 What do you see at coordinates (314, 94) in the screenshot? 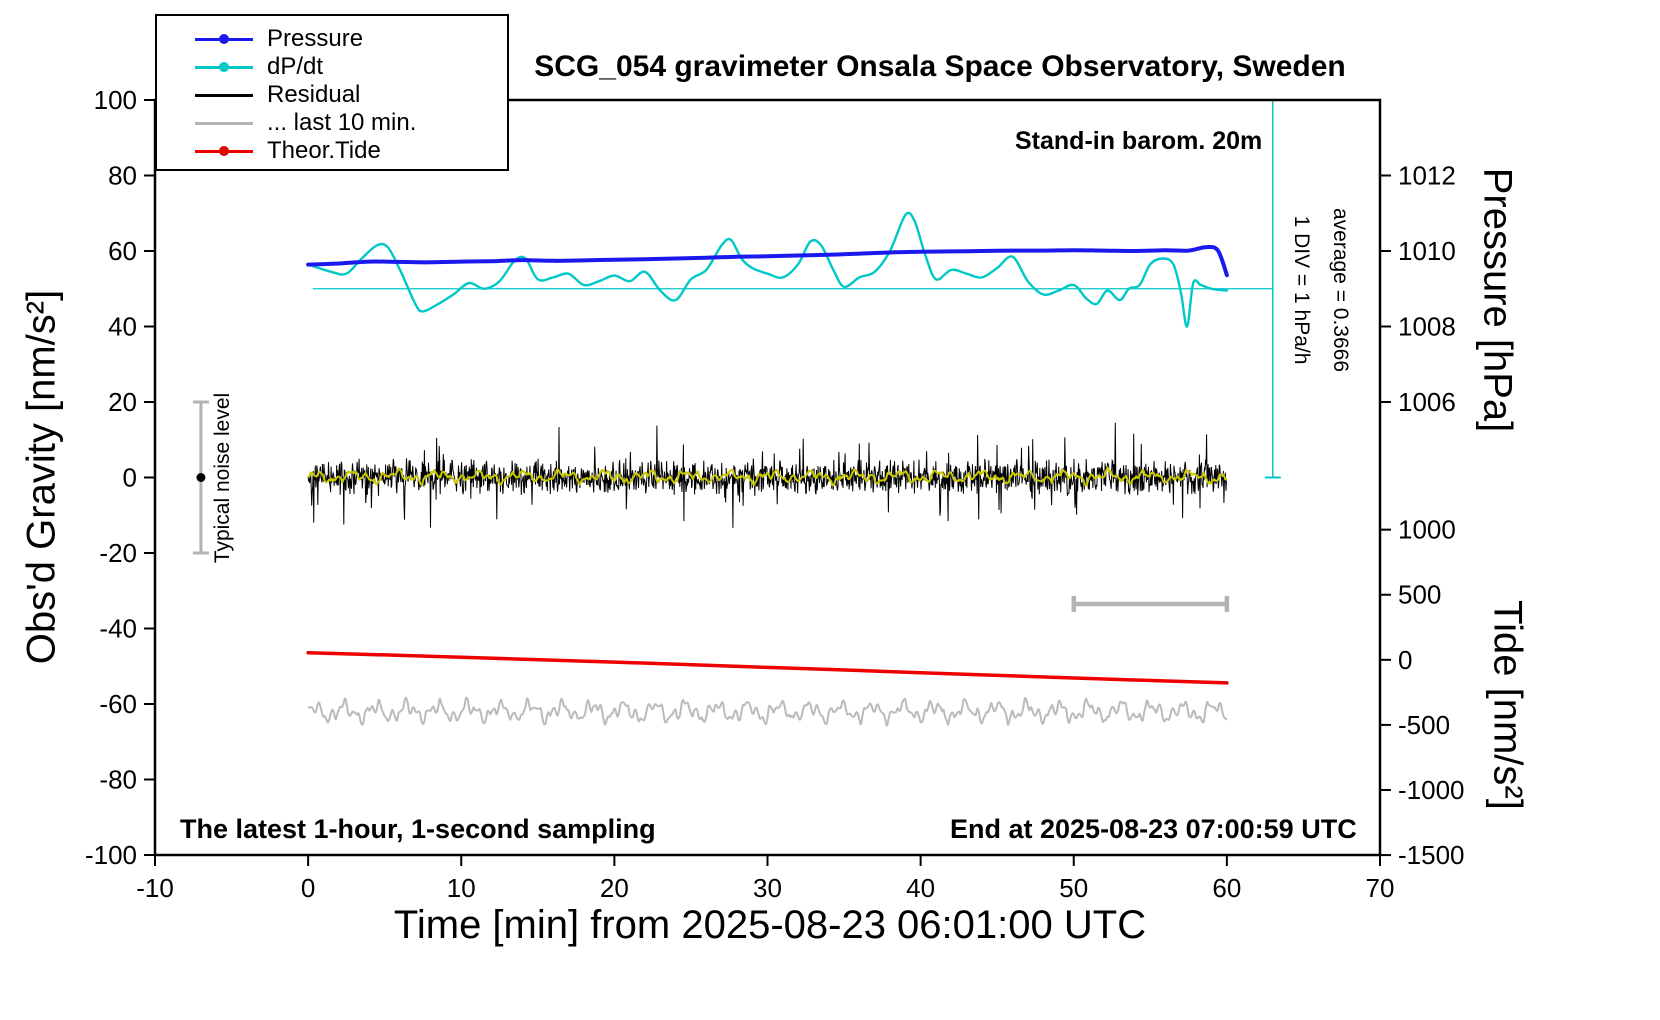
I see `legend-label: Residual` at bounding box center [314, 94].